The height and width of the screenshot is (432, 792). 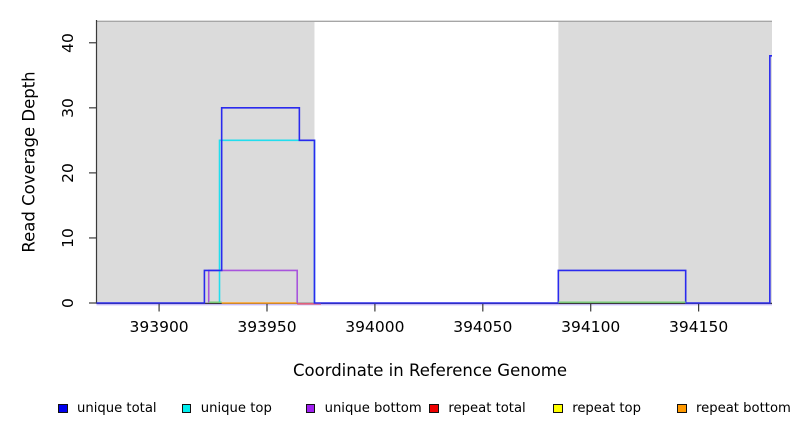 What do you see at coordinates (68, 42) in the screenshot?
I see `y-tick-label: 40` at bounding box center [68, 42].